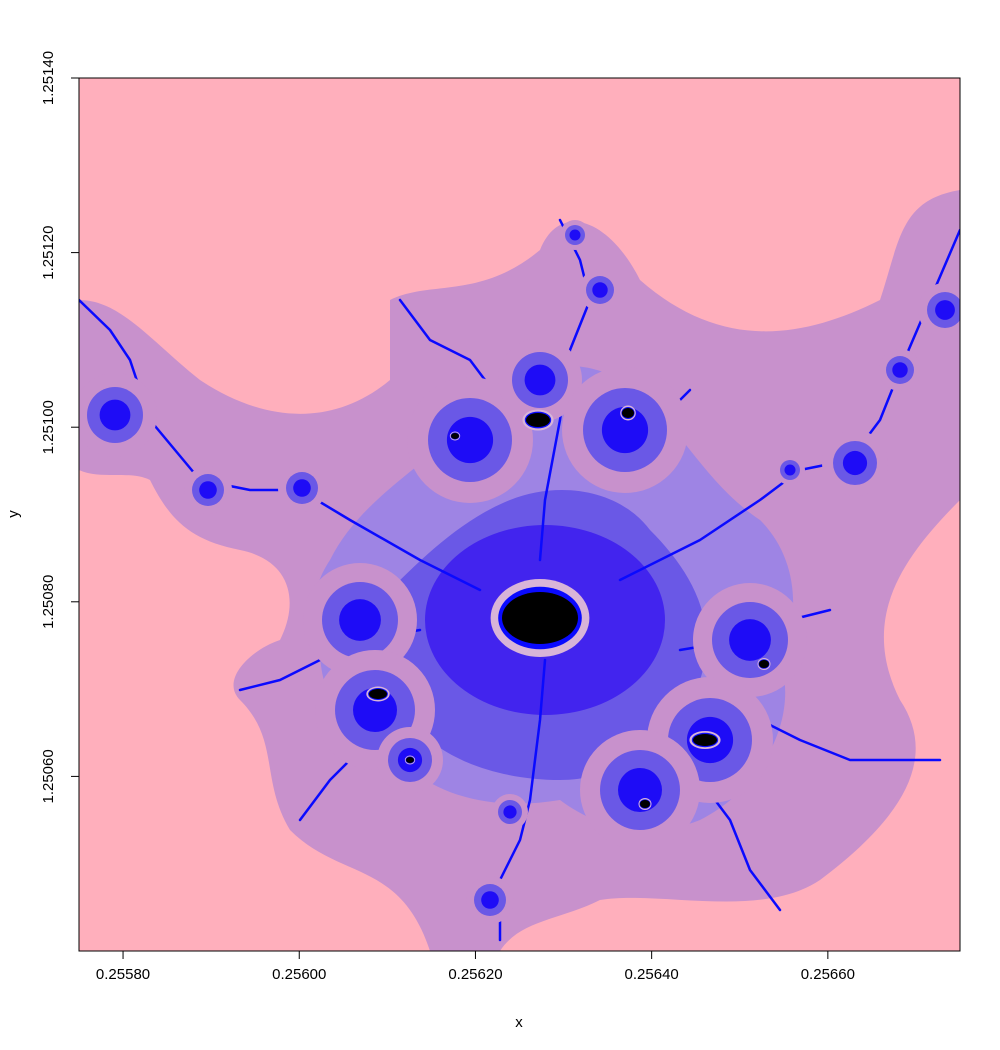 The height and width of the screenshot is (1050, 1000). I want to click on bulb-right-1-core, so click(855, 463).